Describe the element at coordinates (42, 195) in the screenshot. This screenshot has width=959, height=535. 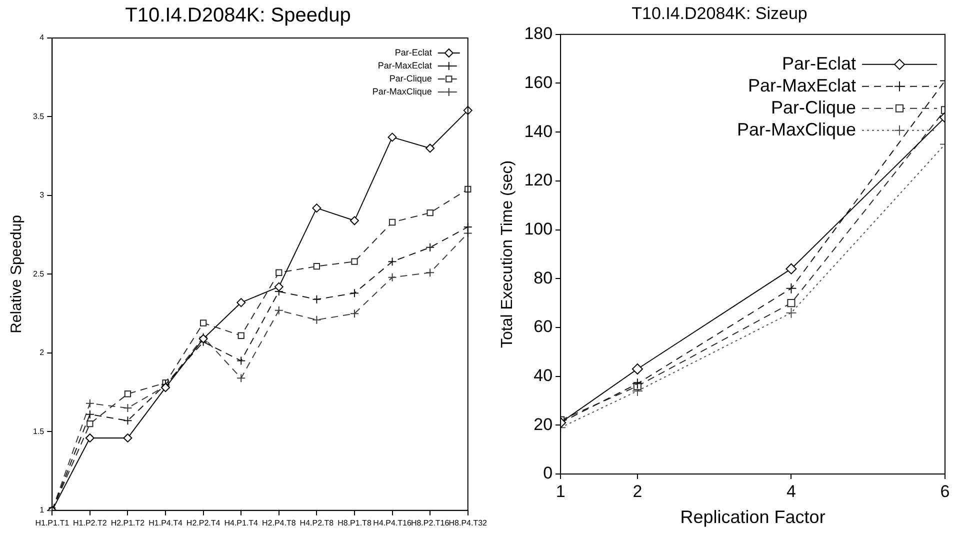
I see `y-tick-label: 3` at that location.